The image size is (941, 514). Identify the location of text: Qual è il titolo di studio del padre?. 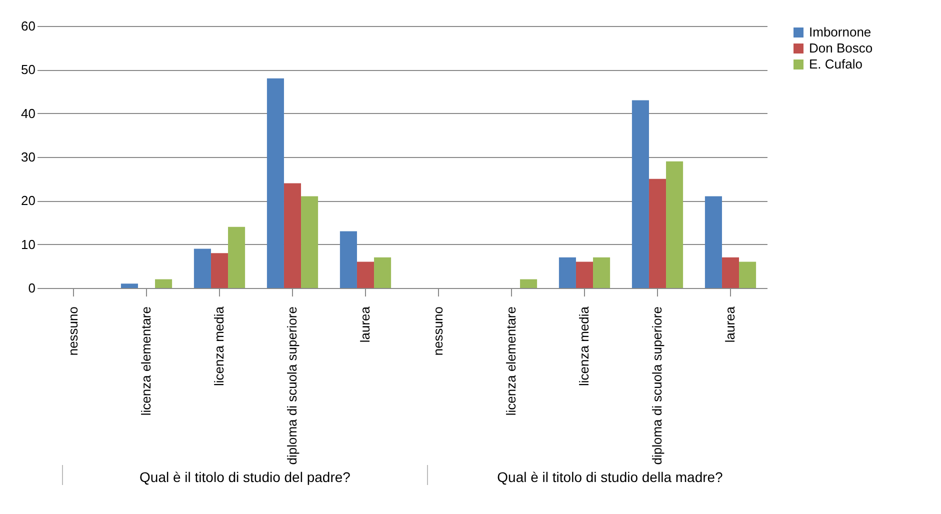
(244, 475).